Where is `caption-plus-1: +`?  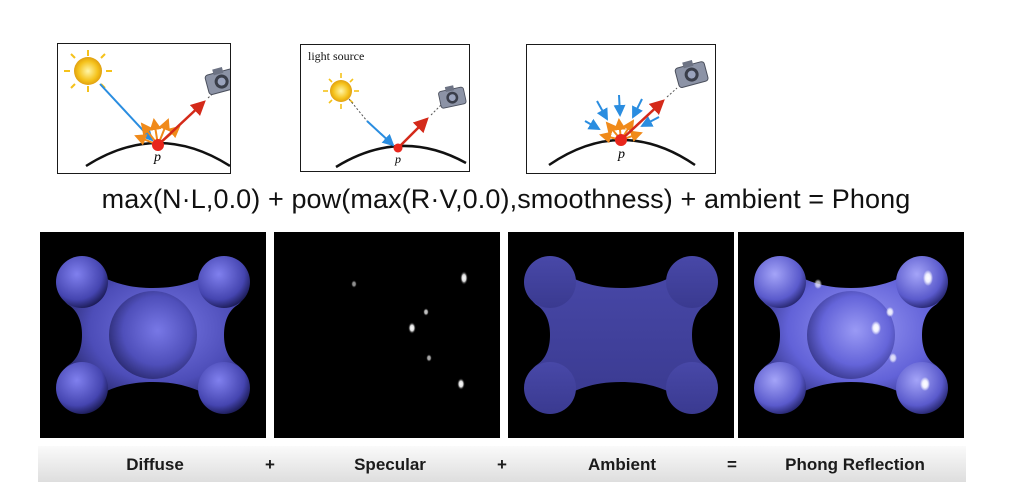
caption-plus-1: + is located at coordinates (270, 464).